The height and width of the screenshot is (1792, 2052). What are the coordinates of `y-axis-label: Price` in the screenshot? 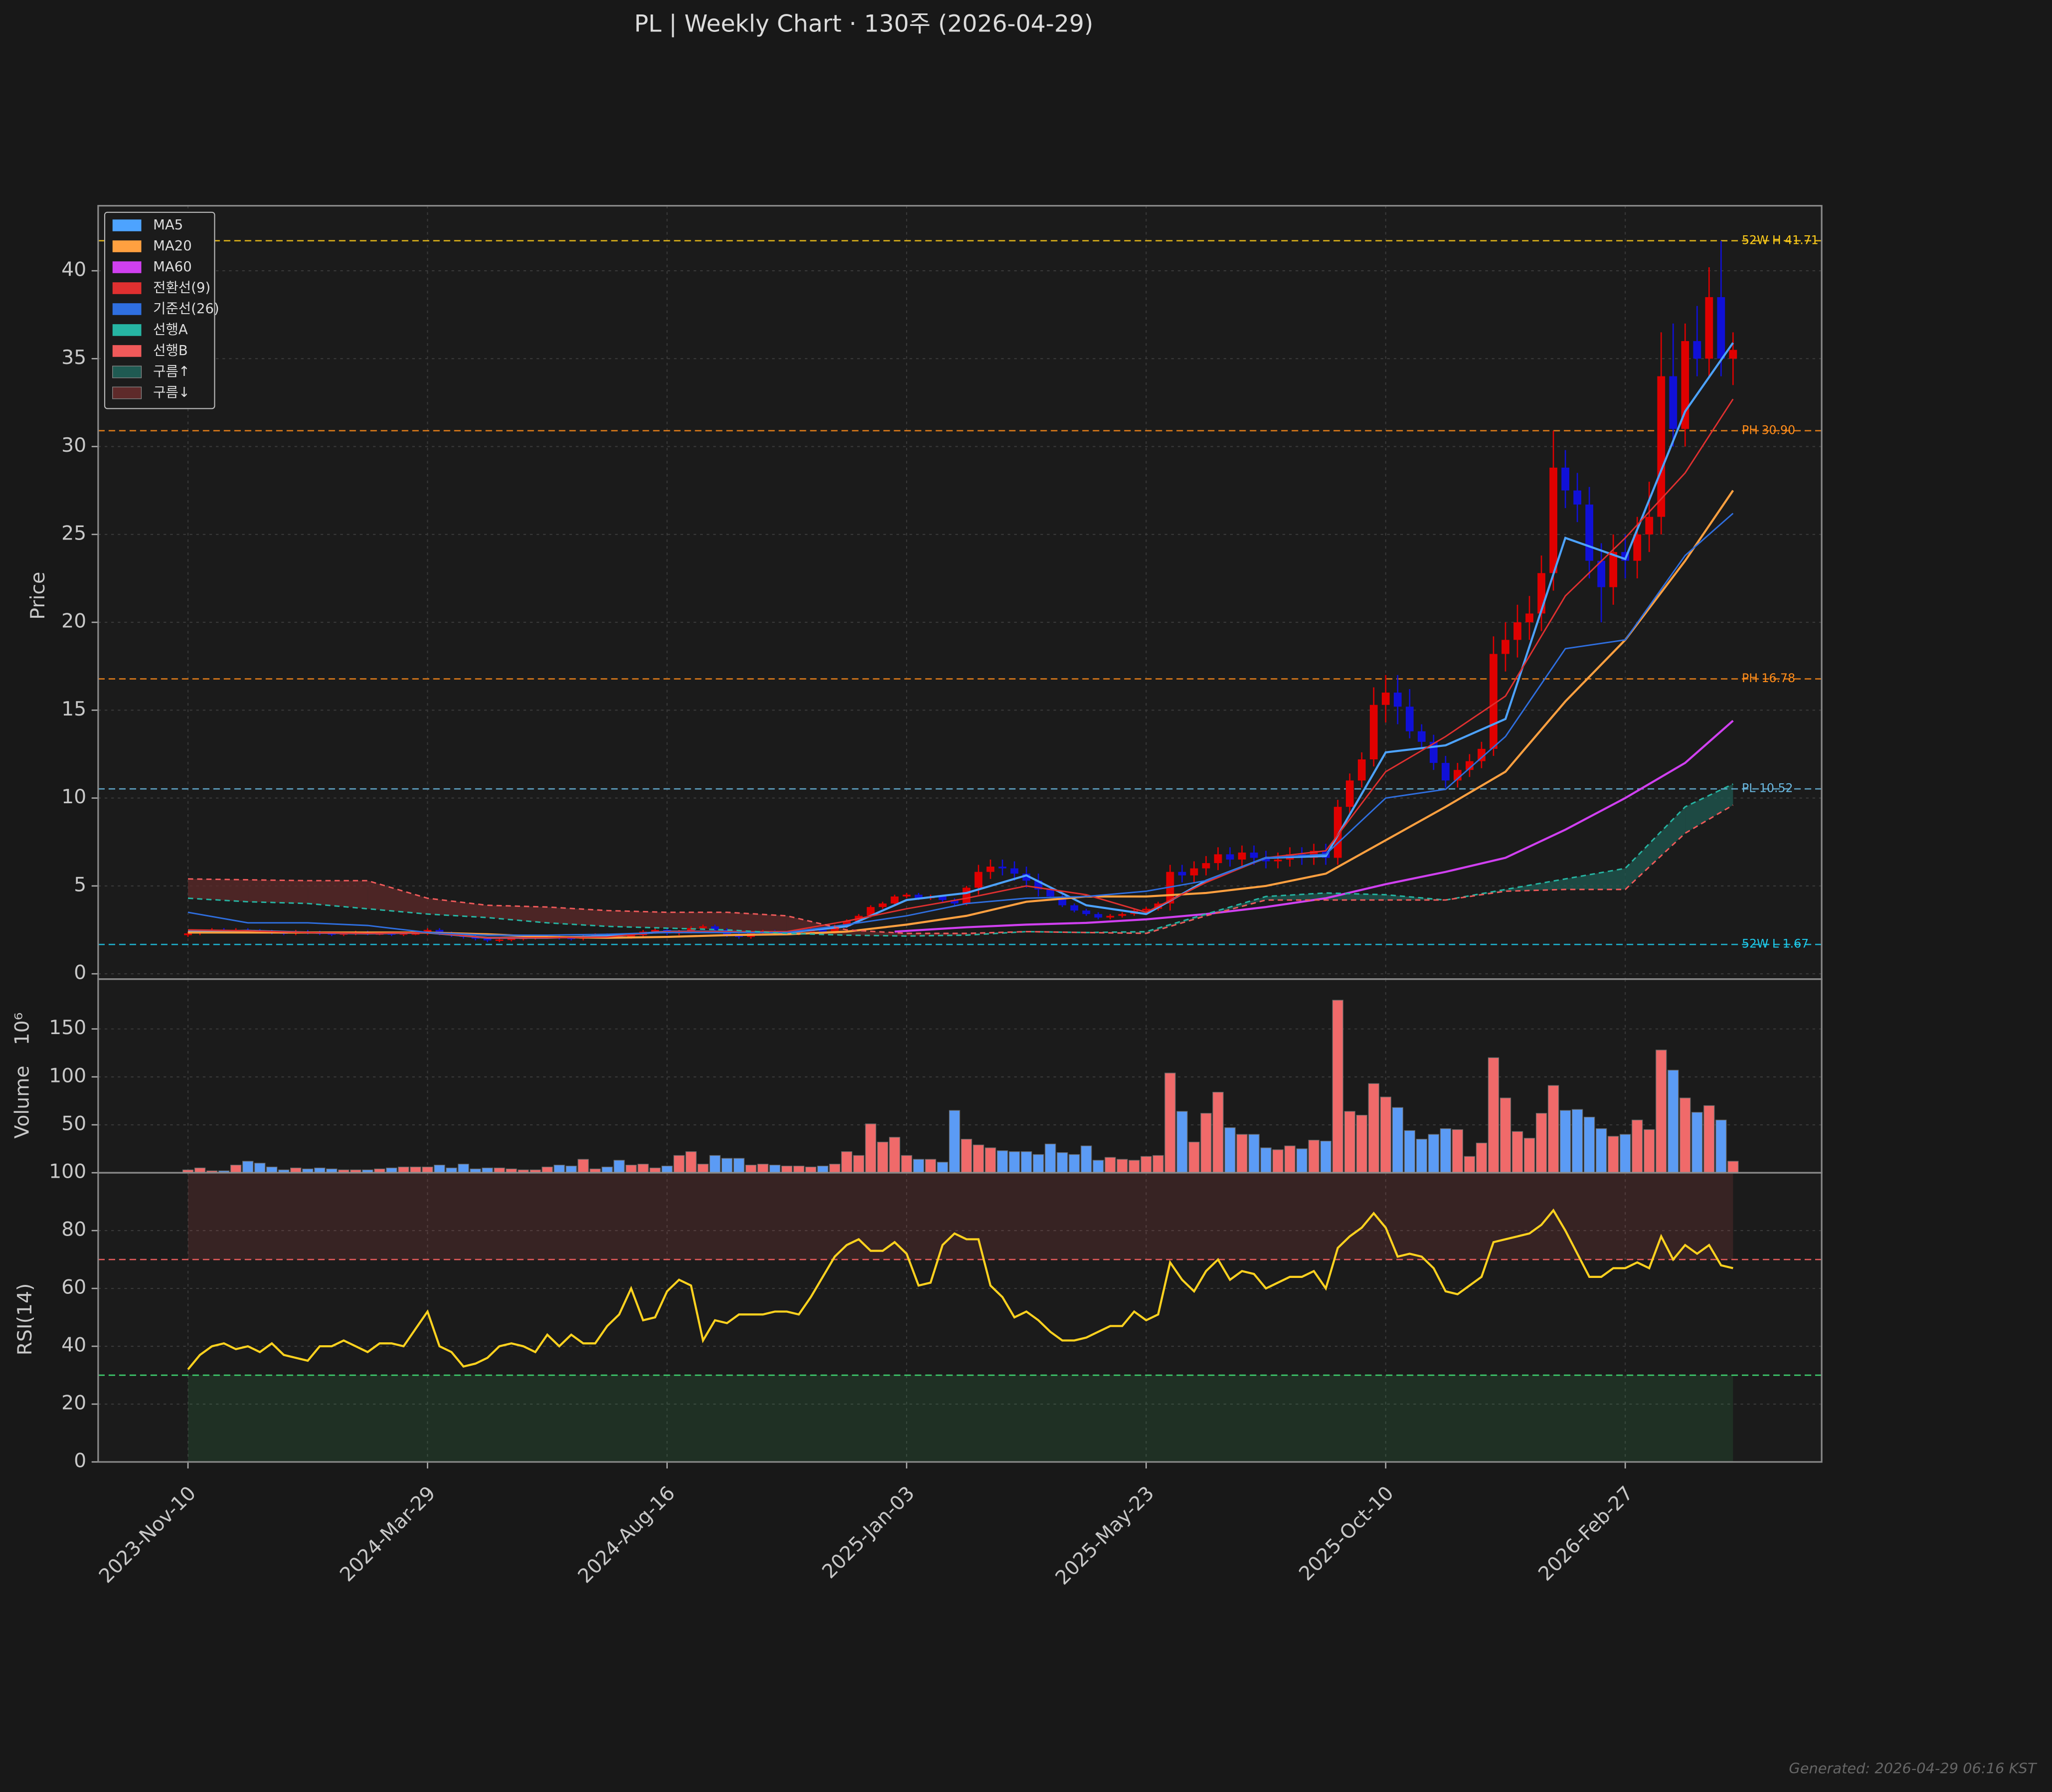 It's located at (37, 596).